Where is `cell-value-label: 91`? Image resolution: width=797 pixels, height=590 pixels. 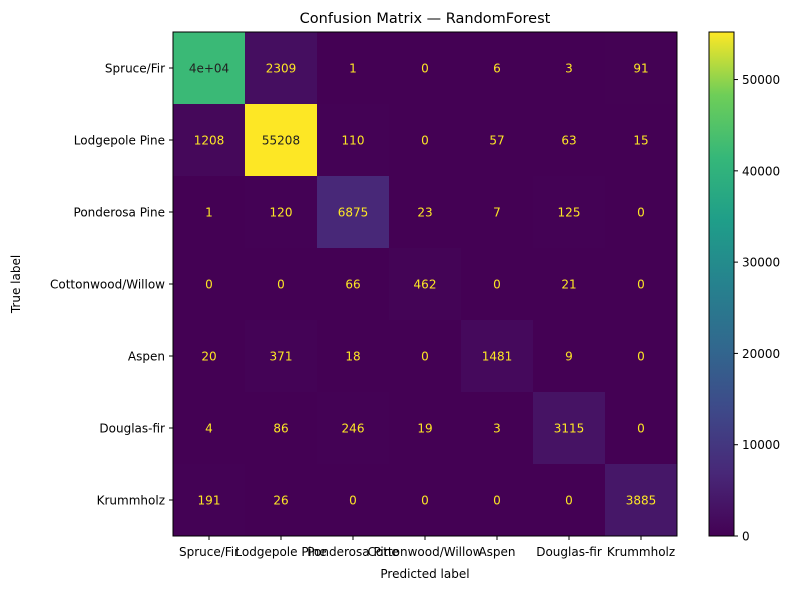 cell-value-label: 91 is located at coordinates (640, 69).